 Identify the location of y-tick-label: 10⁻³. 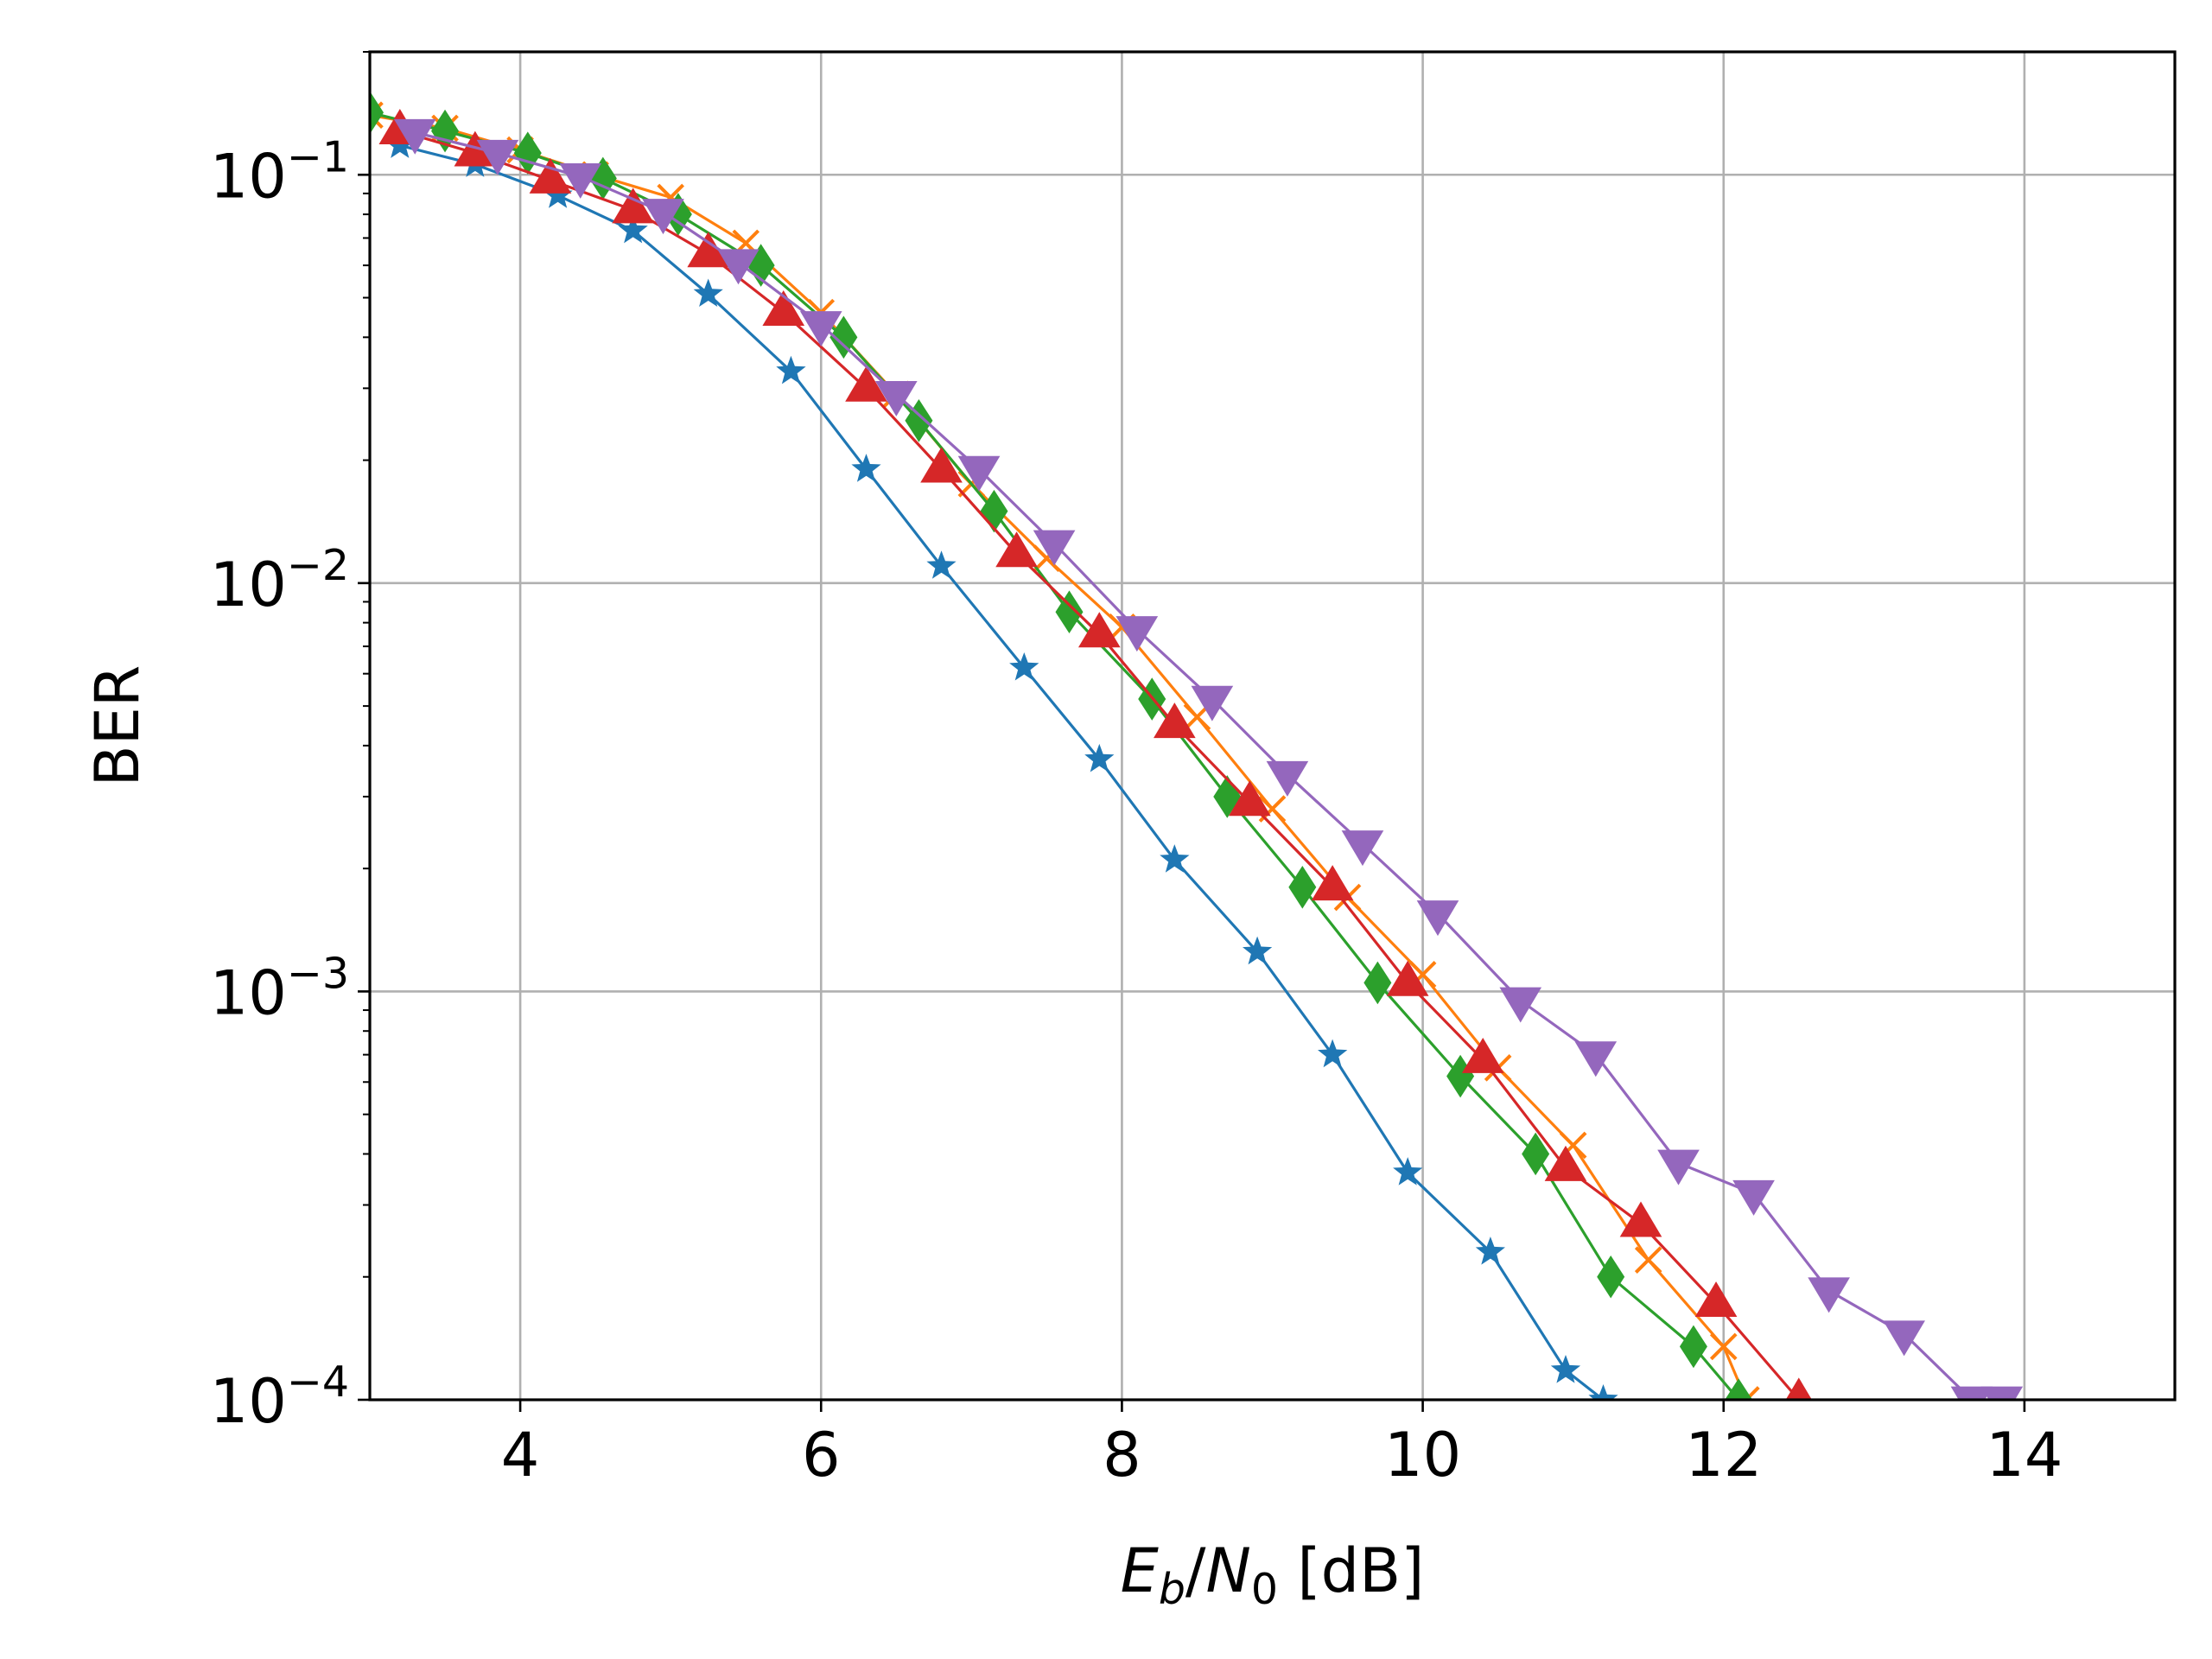
(279, 988).